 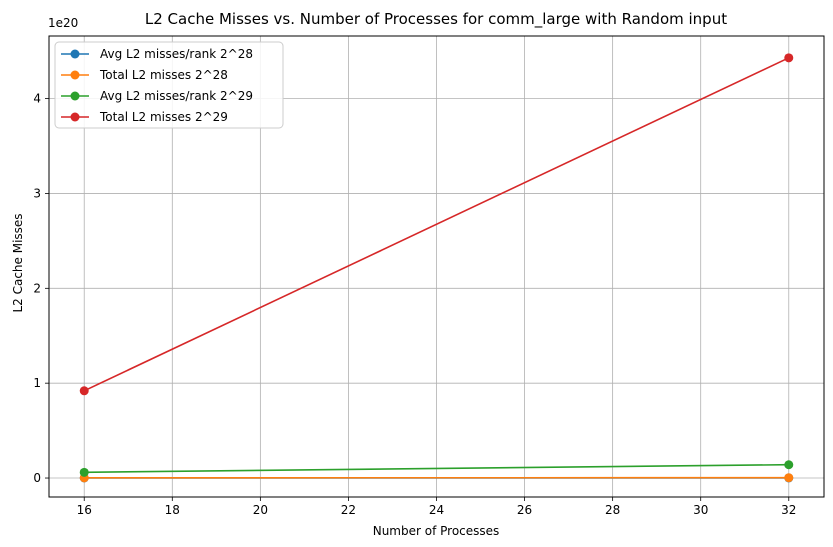 I want to click on x-tick-label: 26, so click(x=524, y=510).